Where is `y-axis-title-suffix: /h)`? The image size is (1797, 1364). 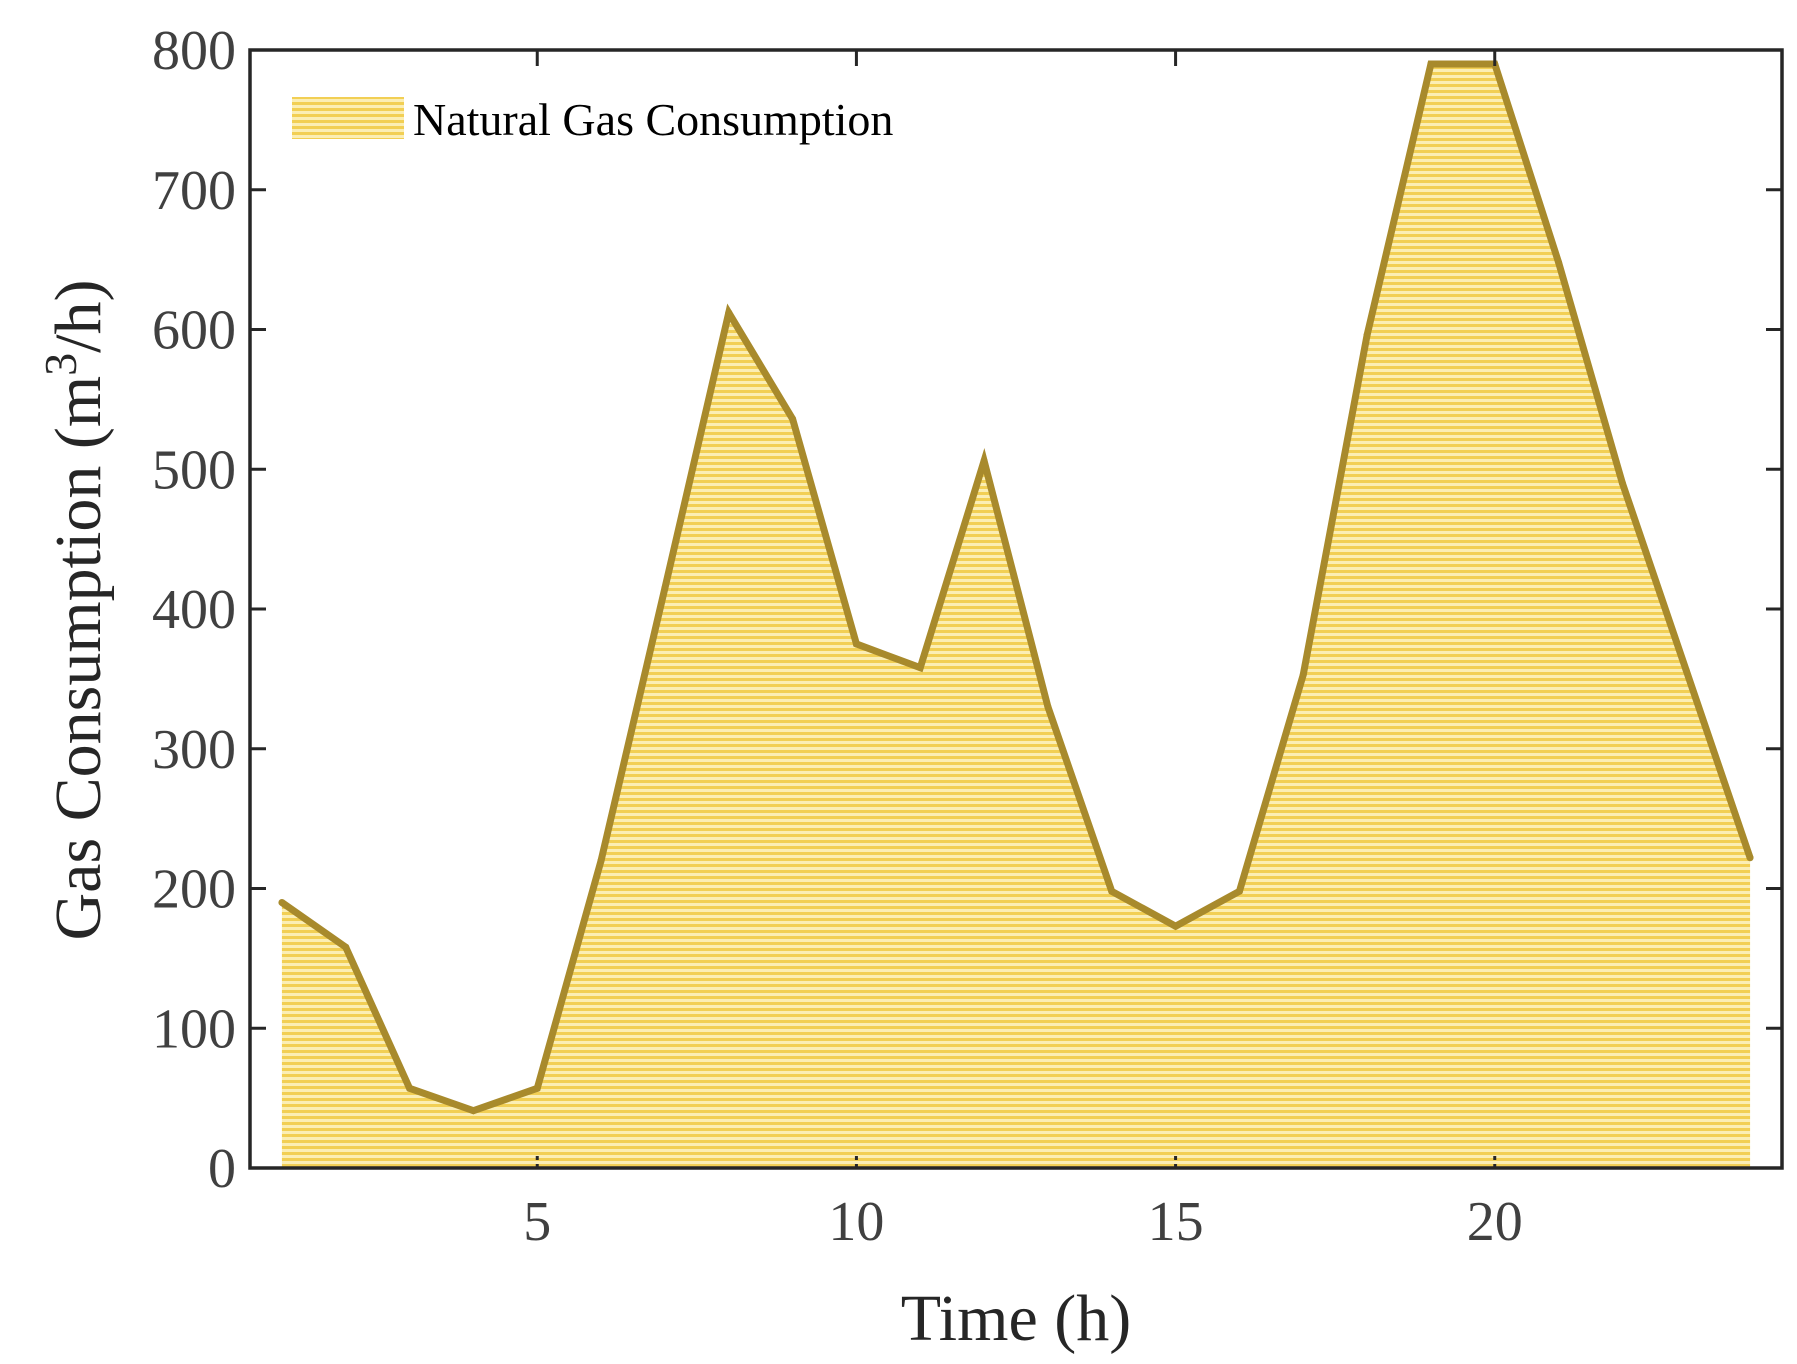
y-axis-title-suffix: /h) is located at coordinates (78, 315).